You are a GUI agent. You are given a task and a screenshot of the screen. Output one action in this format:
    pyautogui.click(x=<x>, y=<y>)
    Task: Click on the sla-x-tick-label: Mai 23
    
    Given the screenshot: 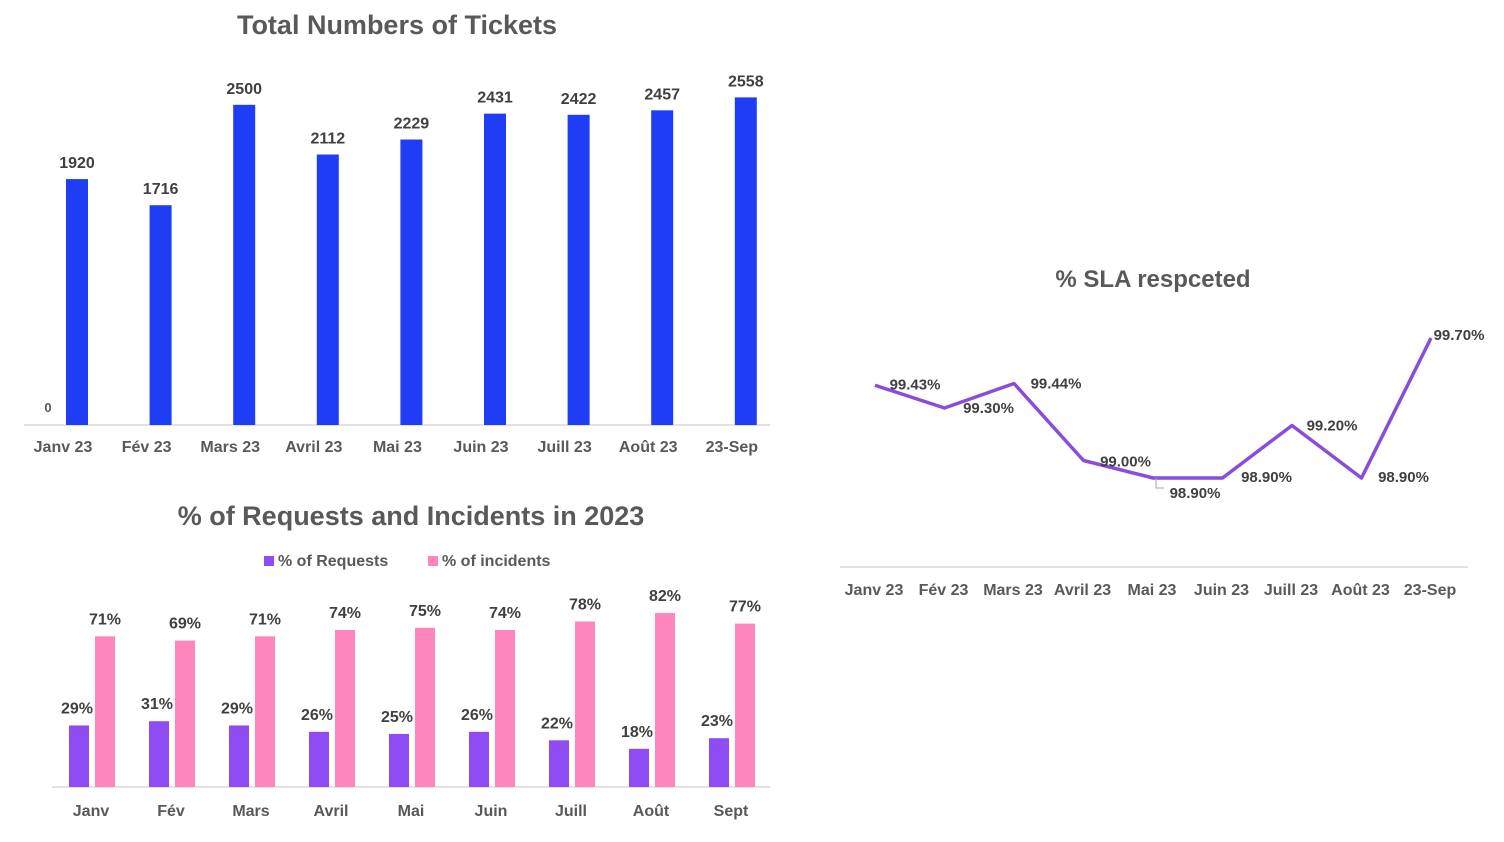 What is the action you would take?
    pyautogui.click(x=1152, y=590)
    